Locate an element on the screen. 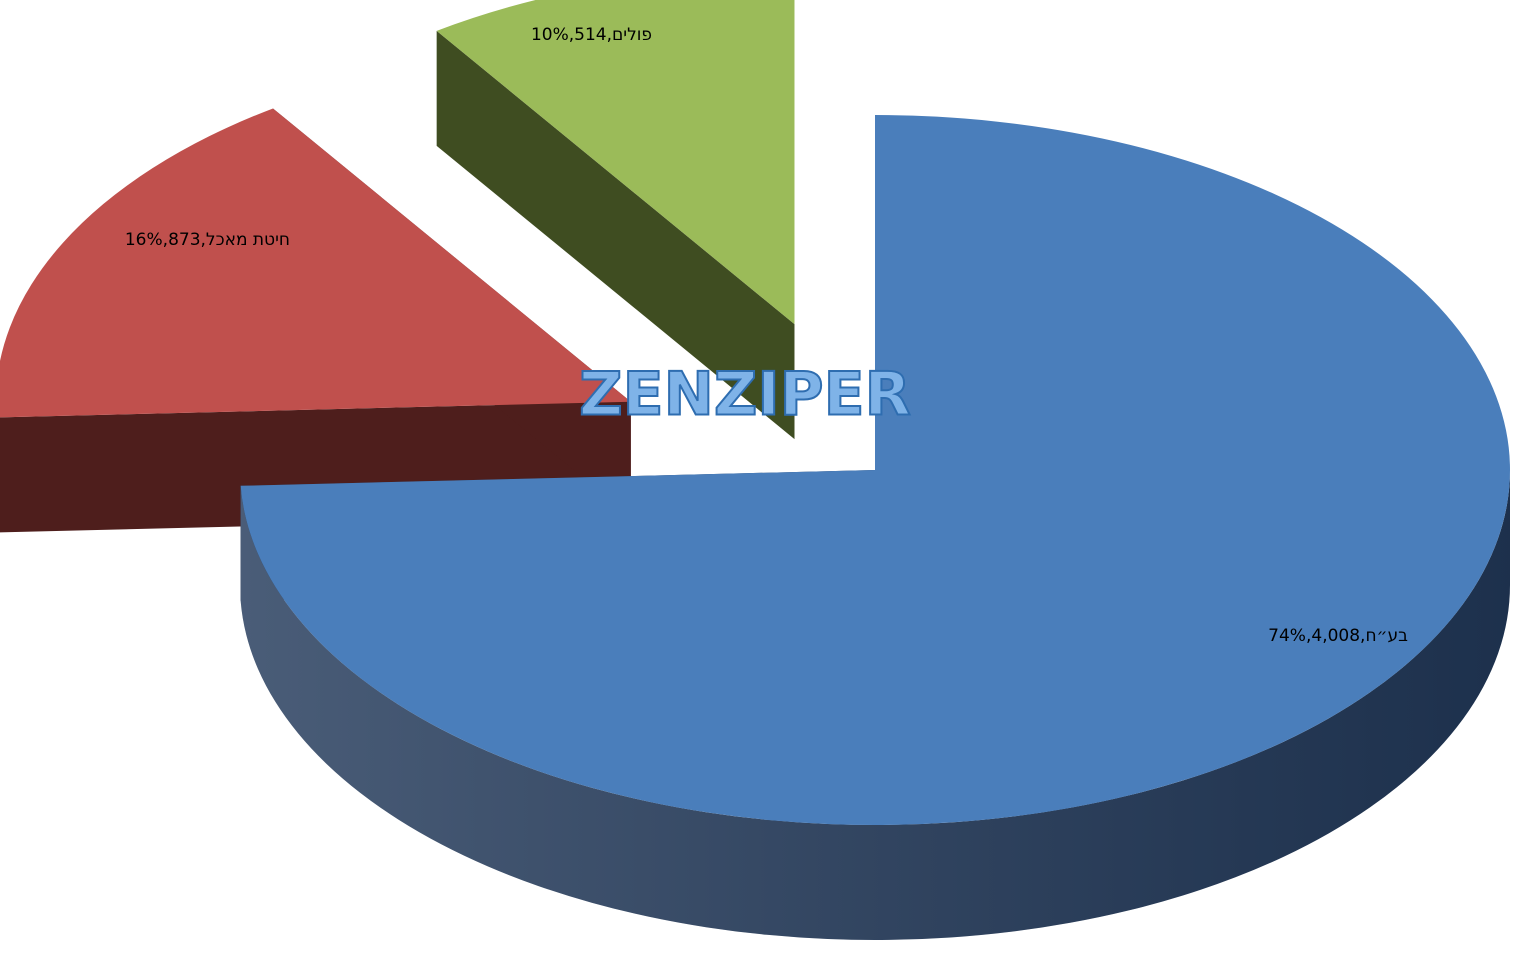 This screenshot has width=1524, height=970. label-value: 514 is located at coordinates (590, 35).